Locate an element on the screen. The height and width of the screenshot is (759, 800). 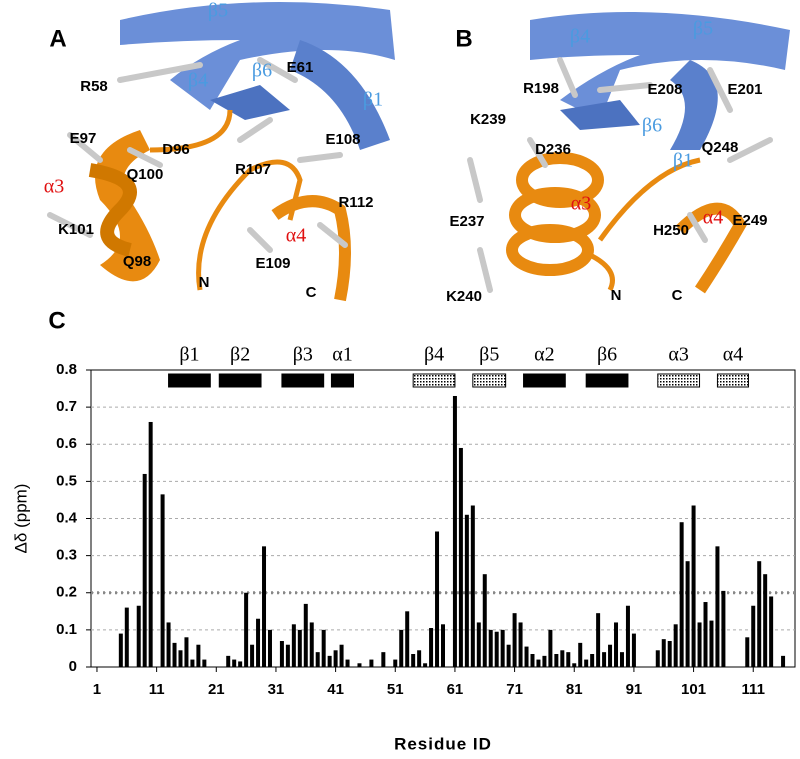
x-tick-label: 21 is located at coordinates (216, 689).